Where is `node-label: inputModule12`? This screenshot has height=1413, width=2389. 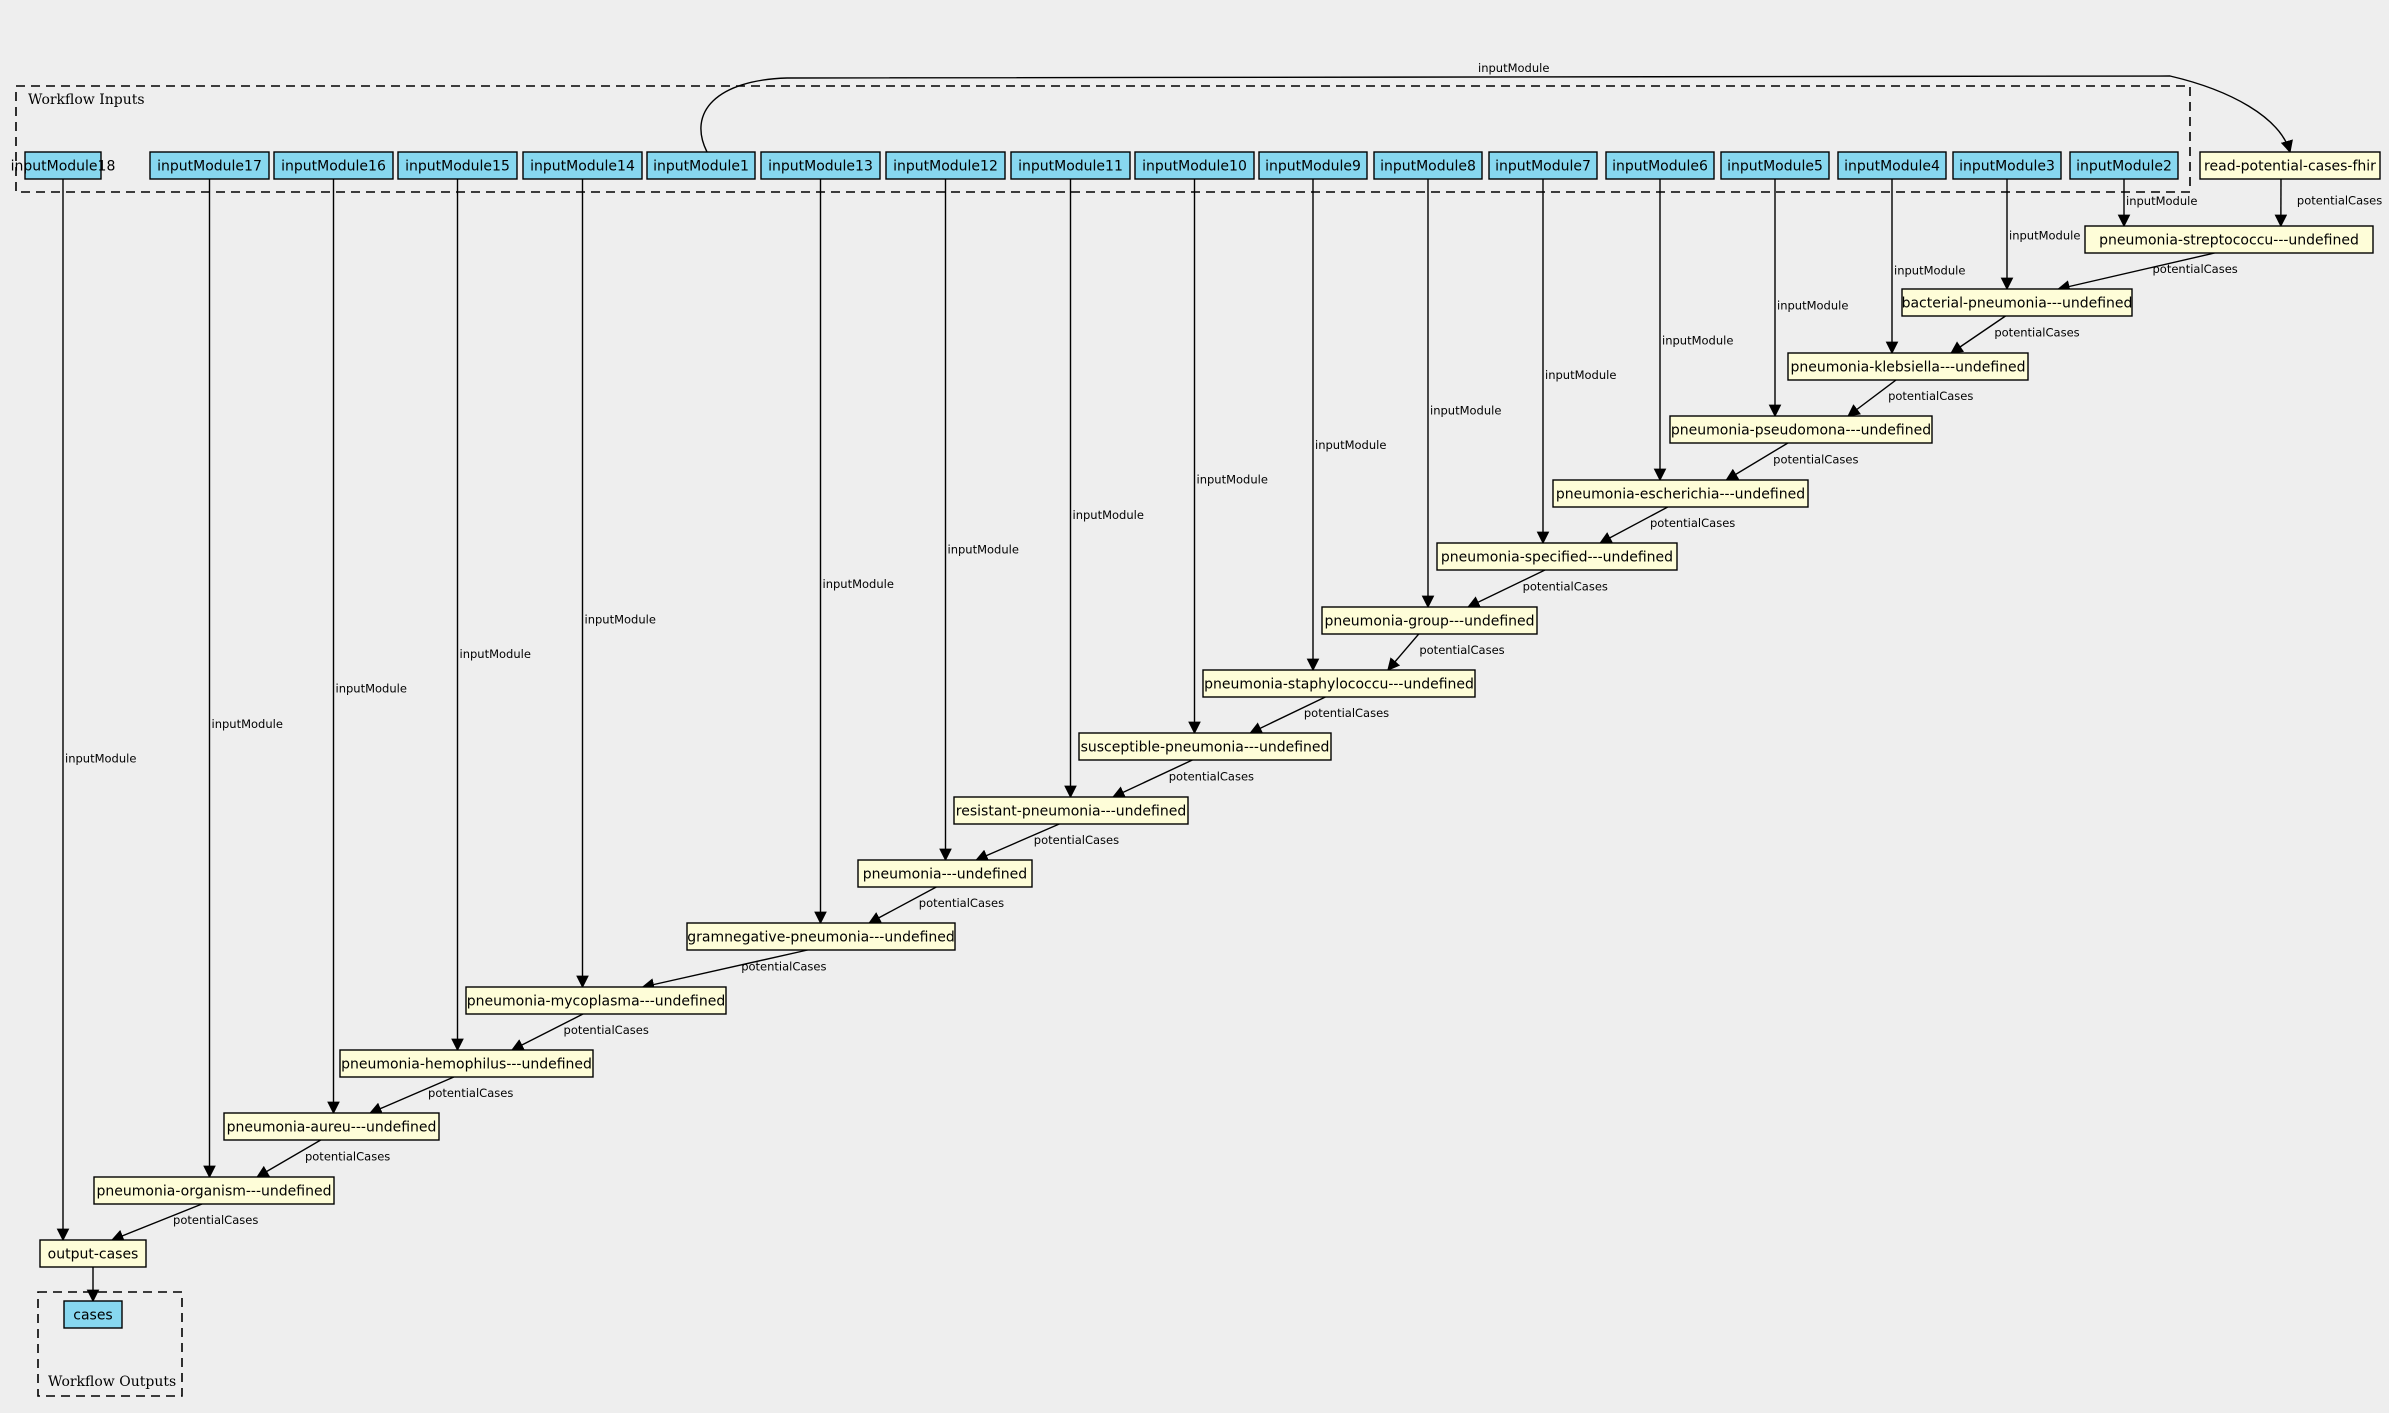
node-label: inputModule12 is located at coordinates (945, 167).